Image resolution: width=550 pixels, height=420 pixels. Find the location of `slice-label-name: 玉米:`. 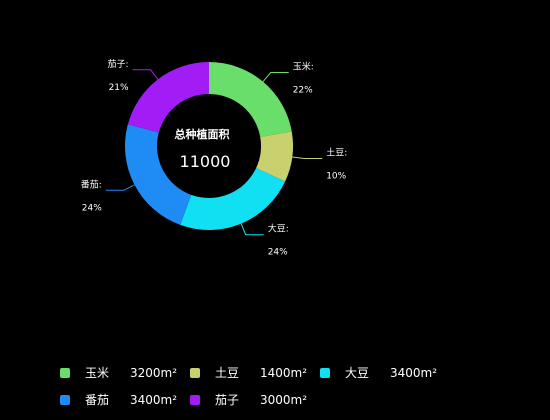

slice-label-name: 玉米: is located at coordinates (303, 67).